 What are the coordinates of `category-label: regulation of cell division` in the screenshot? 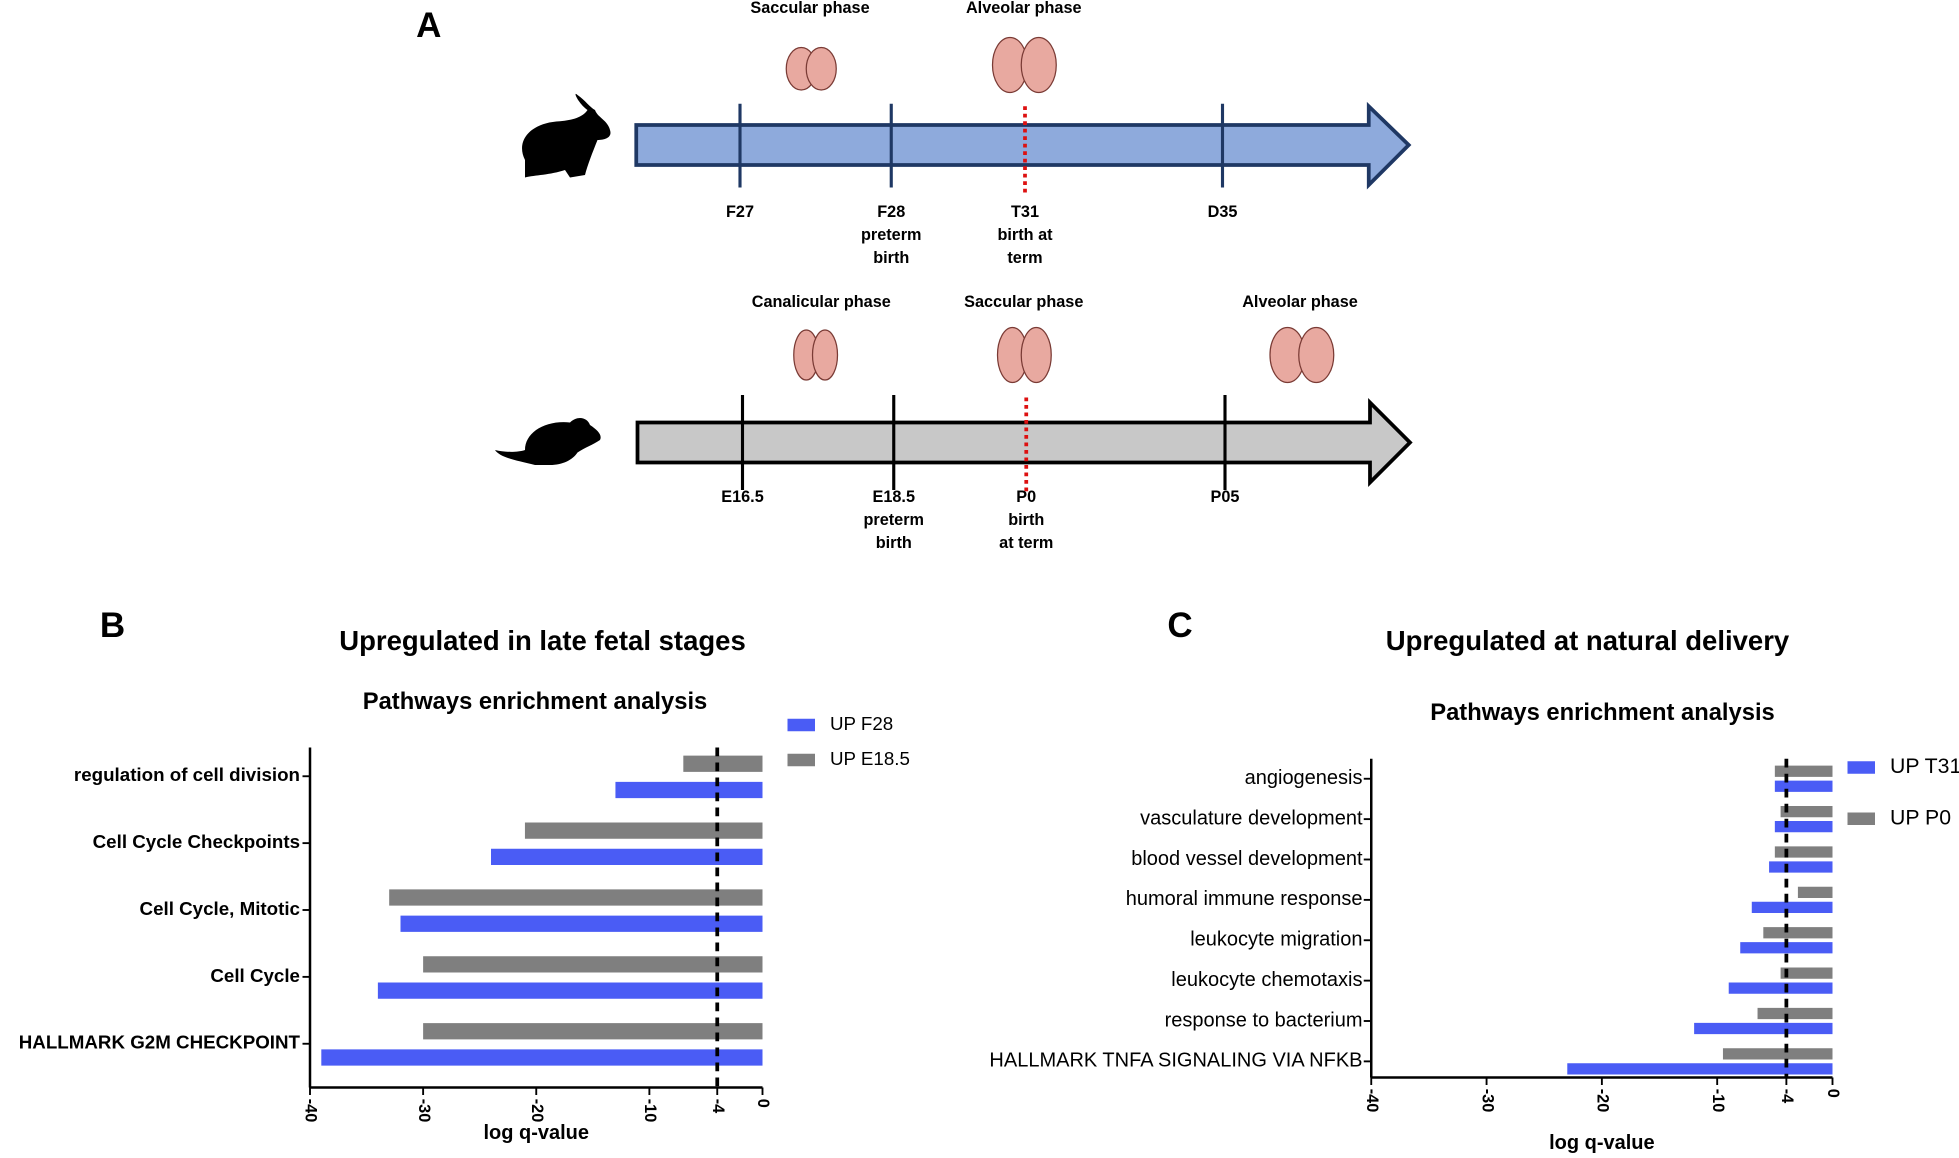 It's located at (187, 774).